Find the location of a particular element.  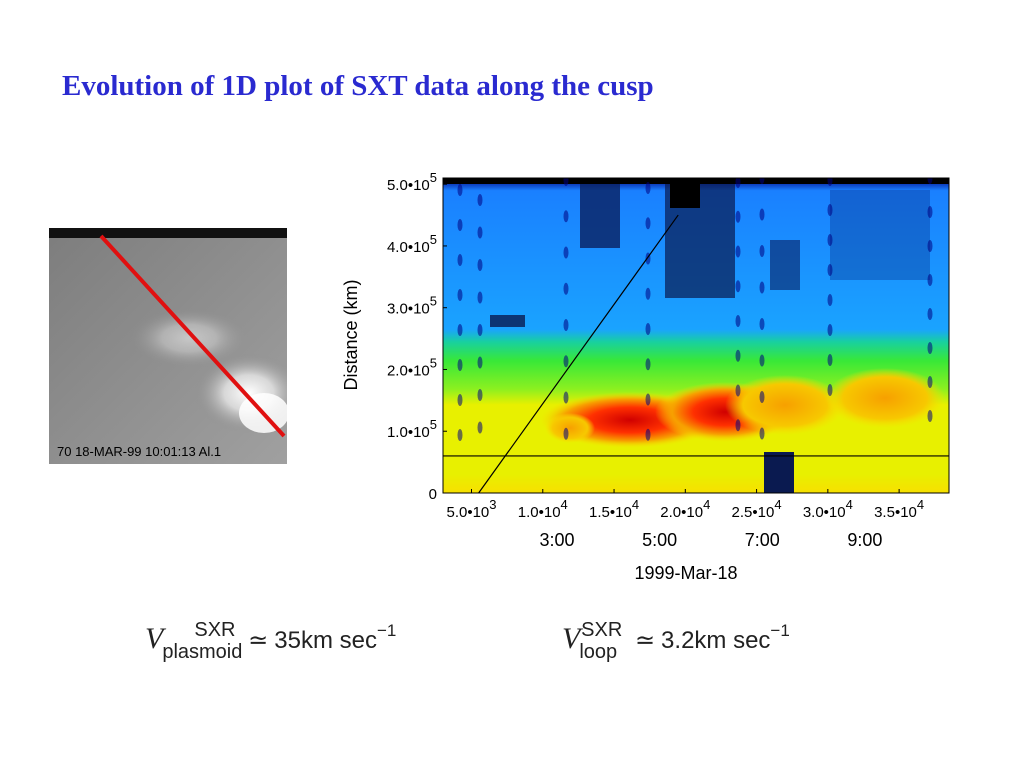

sxt-image-thumbnail: 70 18-MAR-99 10:01:13 Al.1 is located at coordinates (168, 346).